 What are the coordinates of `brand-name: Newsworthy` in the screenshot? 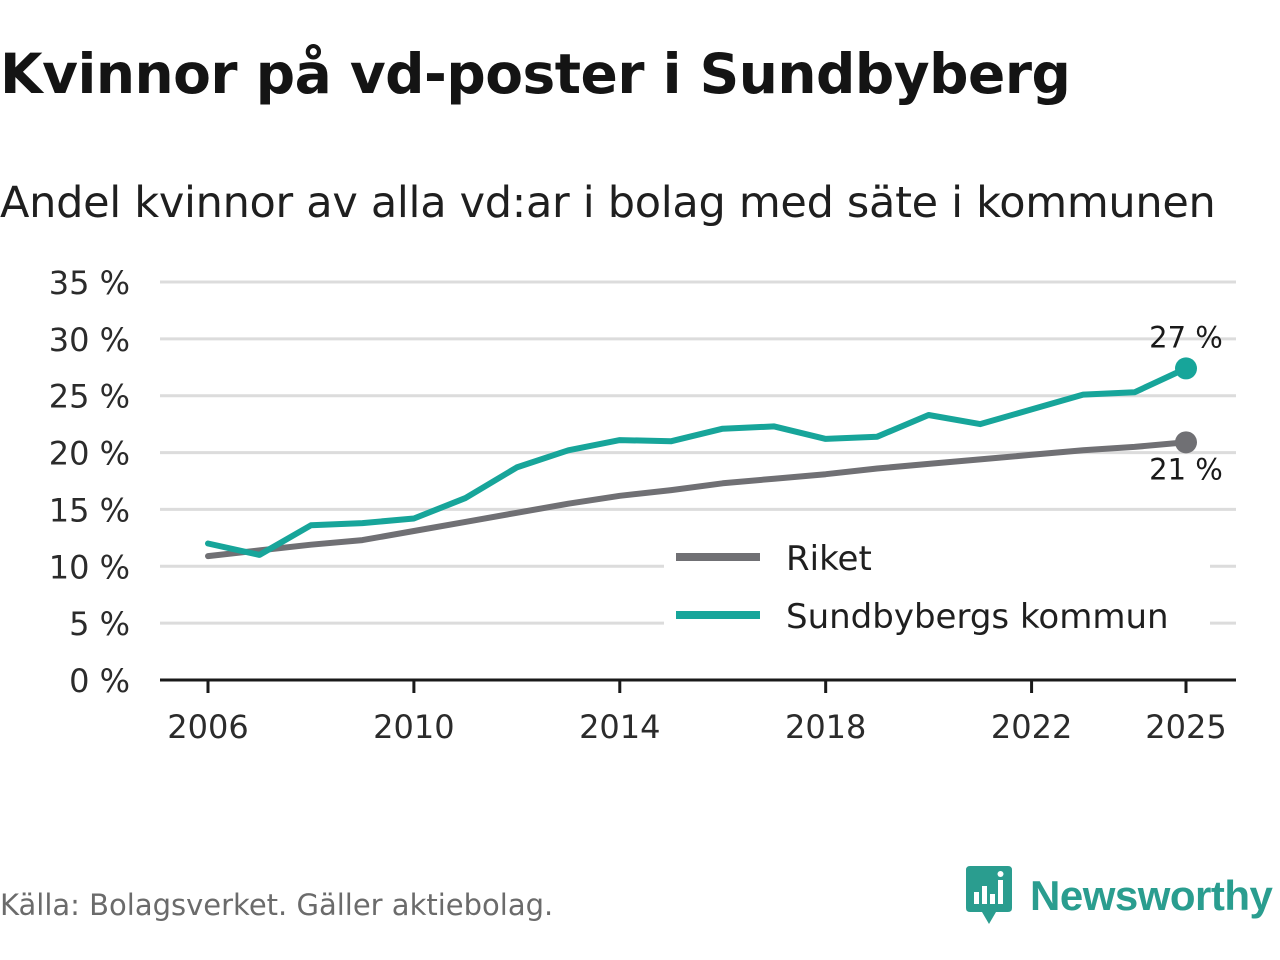 It's located at (1151, 895).